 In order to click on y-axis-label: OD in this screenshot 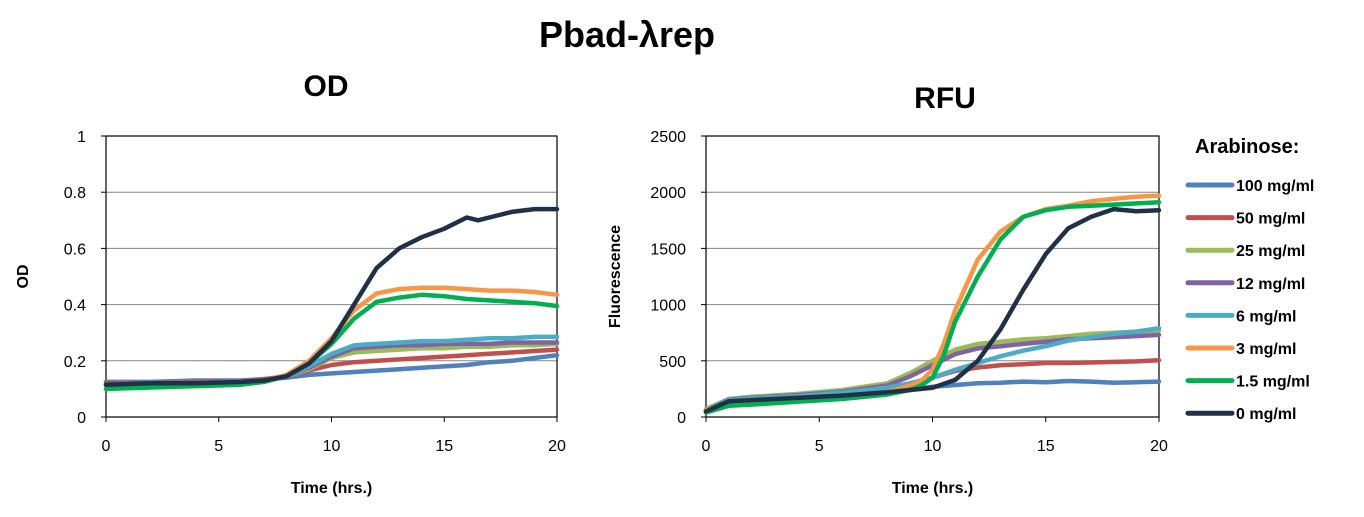, I will do `click(23, 277)`.